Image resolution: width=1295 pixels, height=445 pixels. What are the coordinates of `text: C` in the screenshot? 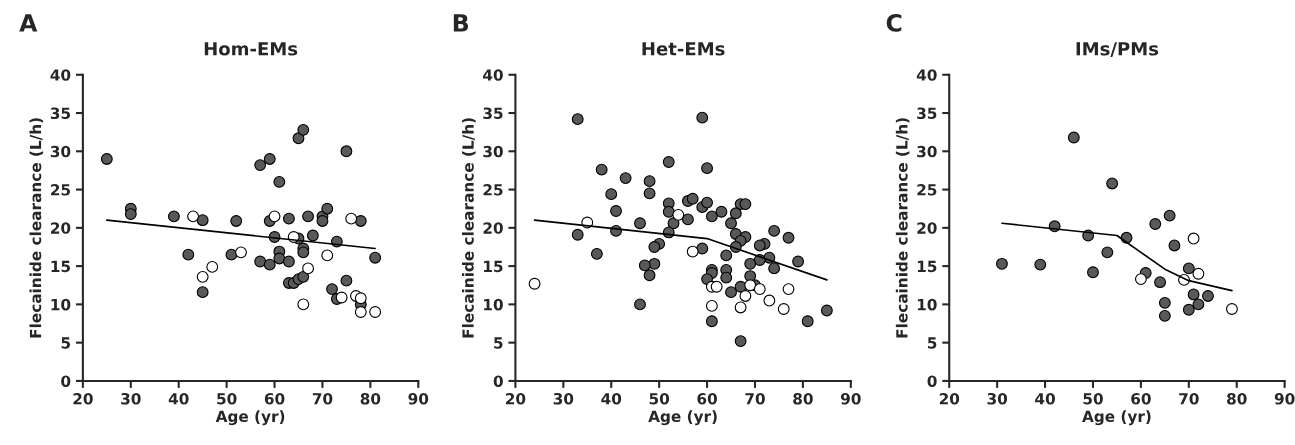 It's located at (894, 22).